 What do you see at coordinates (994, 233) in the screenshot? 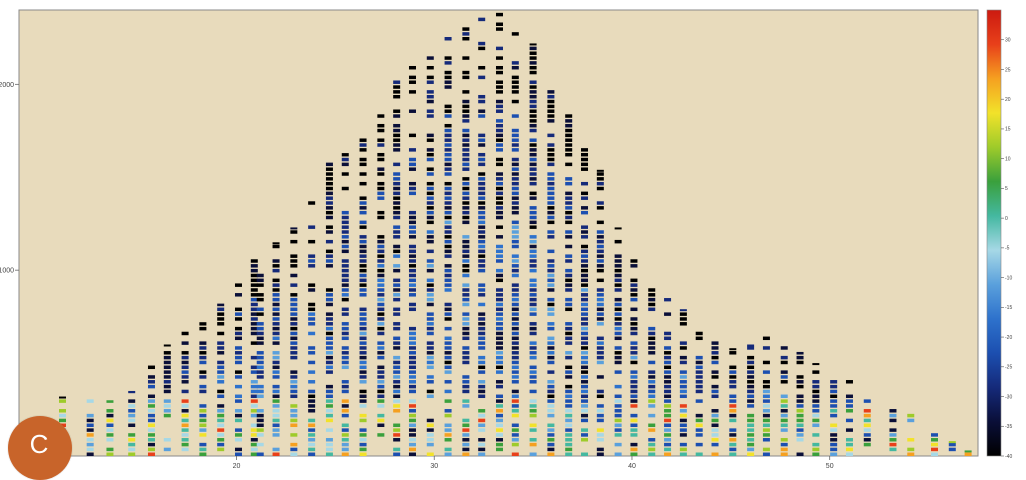
I see `colorbar-gradient` at bounding box center [994, 233].